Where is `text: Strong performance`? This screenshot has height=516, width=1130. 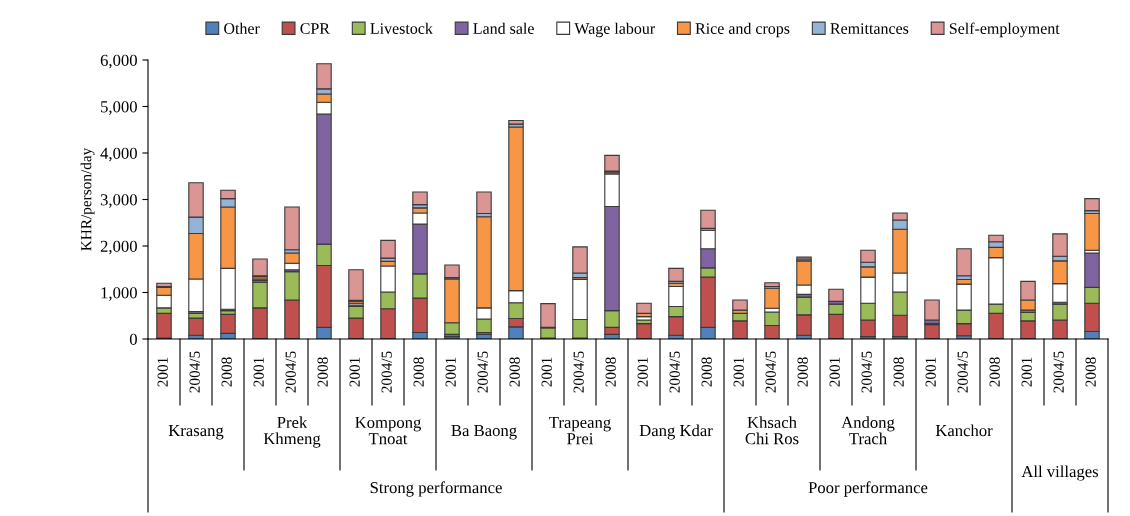
text: Strong performance is located at coordinates (436, 489).